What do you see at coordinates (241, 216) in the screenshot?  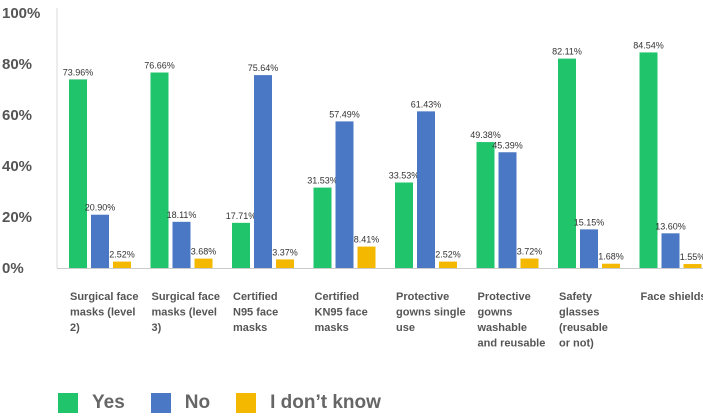 I see `data-label: 17.71%` at bounding box center [241, 216].